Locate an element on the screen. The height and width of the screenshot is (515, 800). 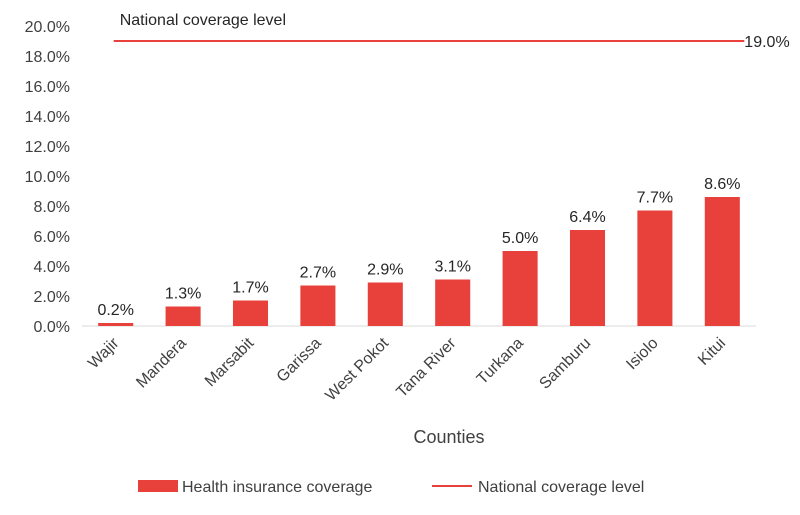
bar-value-label: 2.9% is located at coordinates (385, 270).